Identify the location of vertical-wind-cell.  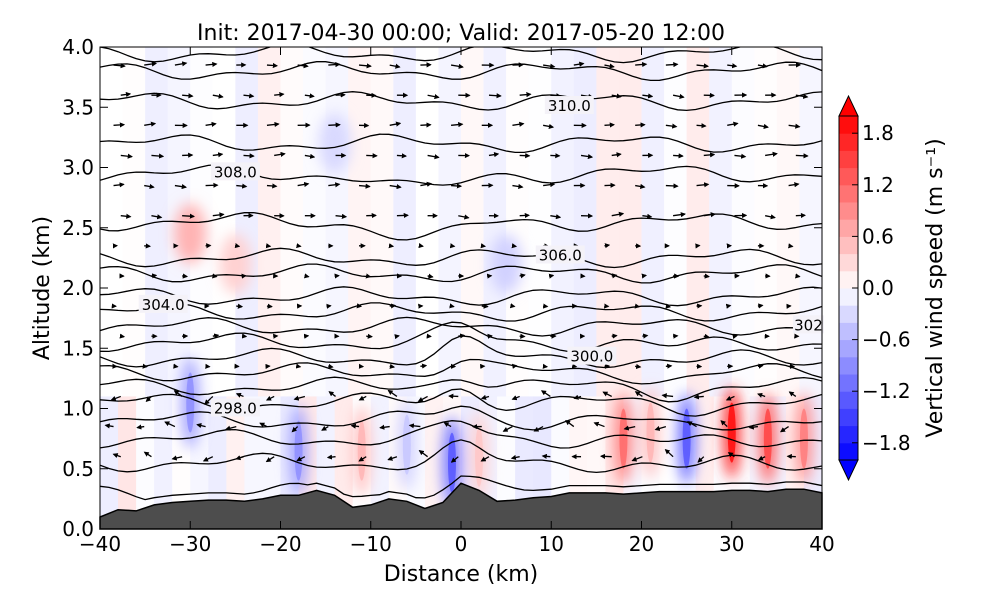
(235, 263).